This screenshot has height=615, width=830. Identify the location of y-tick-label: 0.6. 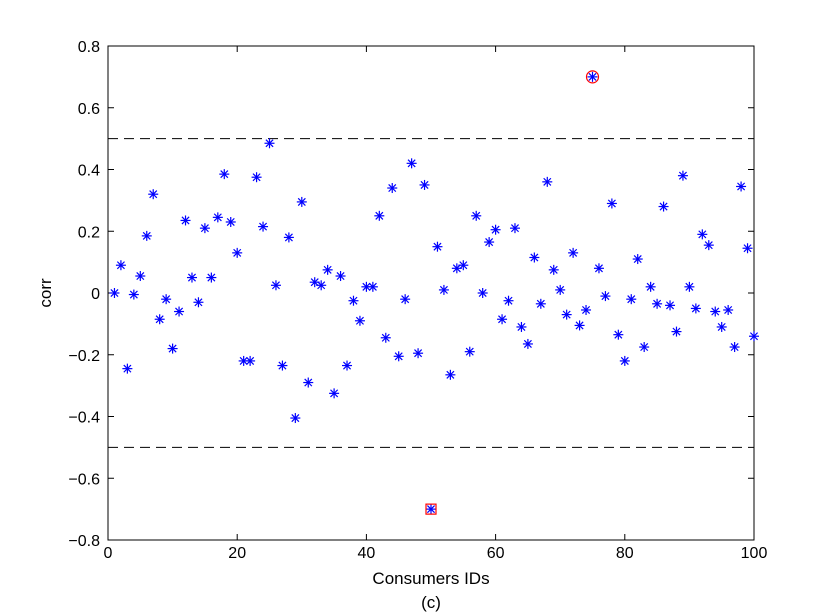
(89, 109).